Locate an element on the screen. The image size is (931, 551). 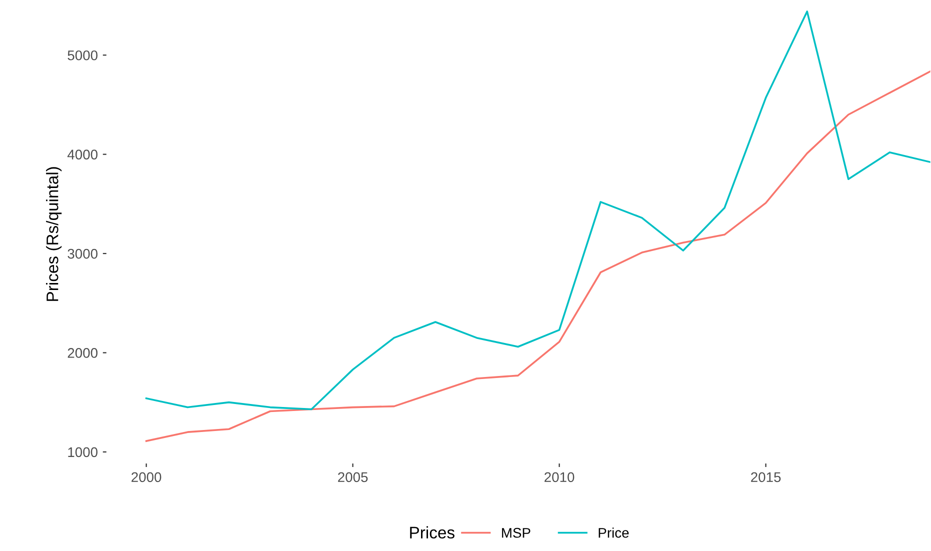
x-tick-label: 2015 is located at coordinates (766, 477).